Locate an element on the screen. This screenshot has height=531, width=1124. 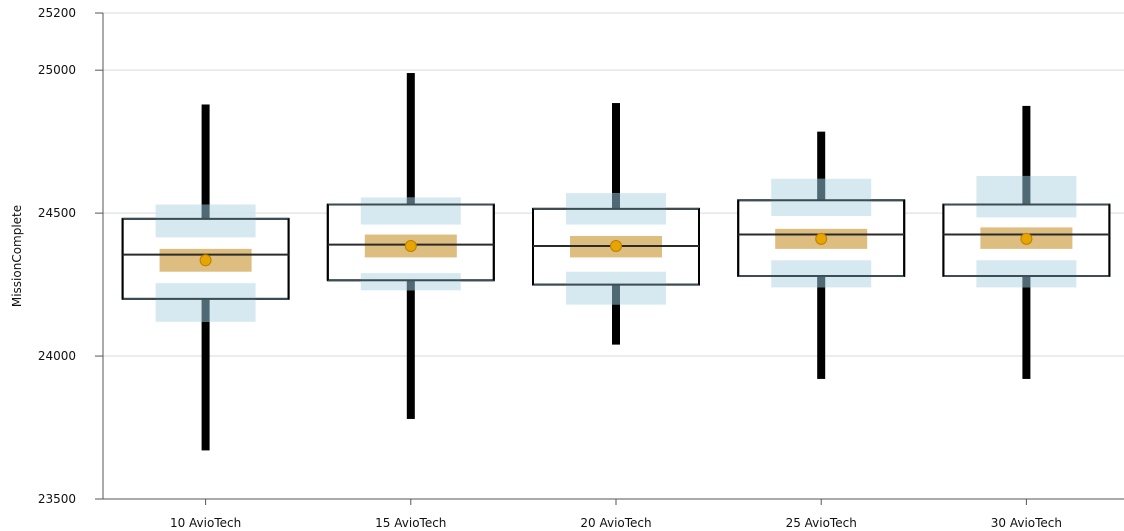
x-tick-label: 30 AvioTech is located at coordinates (1026, 523).